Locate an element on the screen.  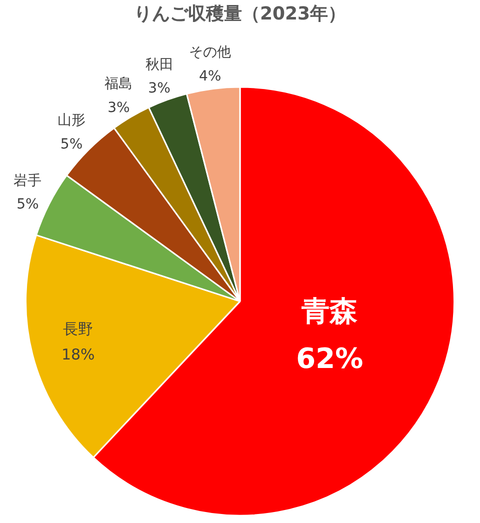
slice-label: 青森 is located at coordinates (329, 311).